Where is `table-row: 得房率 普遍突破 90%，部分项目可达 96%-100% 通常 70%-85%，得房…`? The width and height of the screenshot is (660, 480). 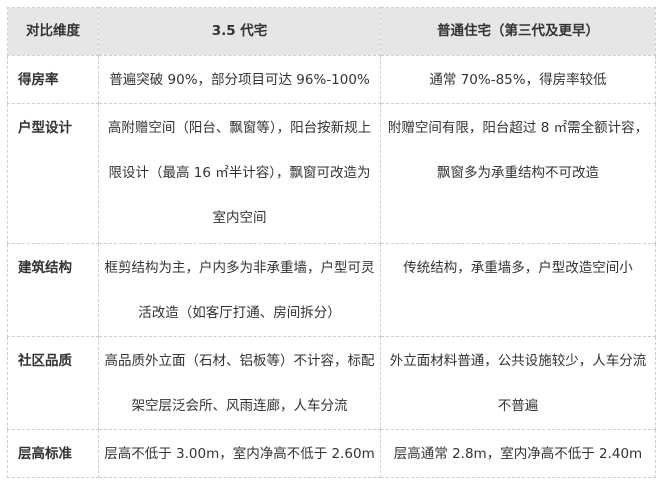 table-row: 得房率 普遍突破 90%，部分项目可达 96%-100% 通常 70%-85%，得房… is located at coordinates (331, 79).